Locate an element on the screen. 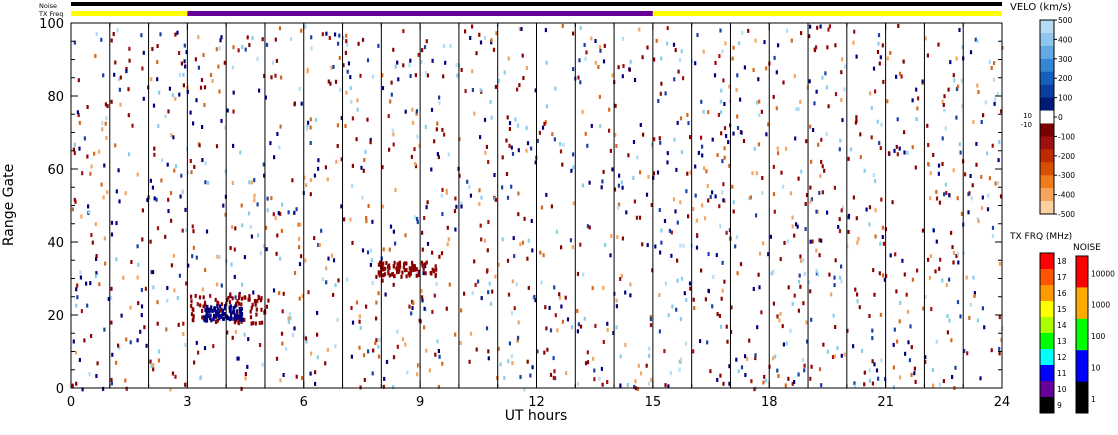 The image size is (1118, 435). txfreq-color-step is located at coordinates (1047, 389).